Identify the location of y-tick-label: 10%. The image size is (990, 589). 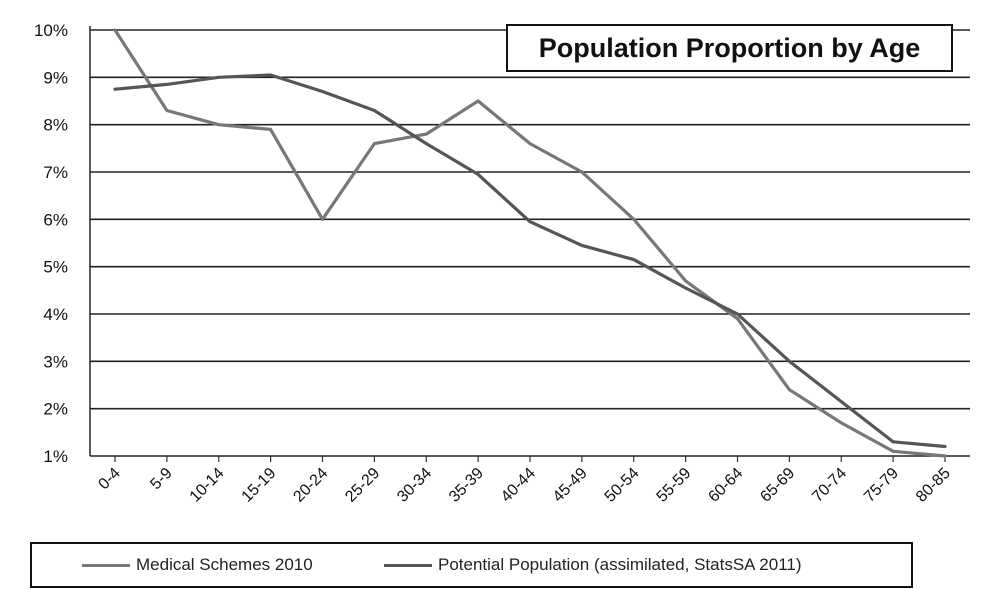
(51, 30).